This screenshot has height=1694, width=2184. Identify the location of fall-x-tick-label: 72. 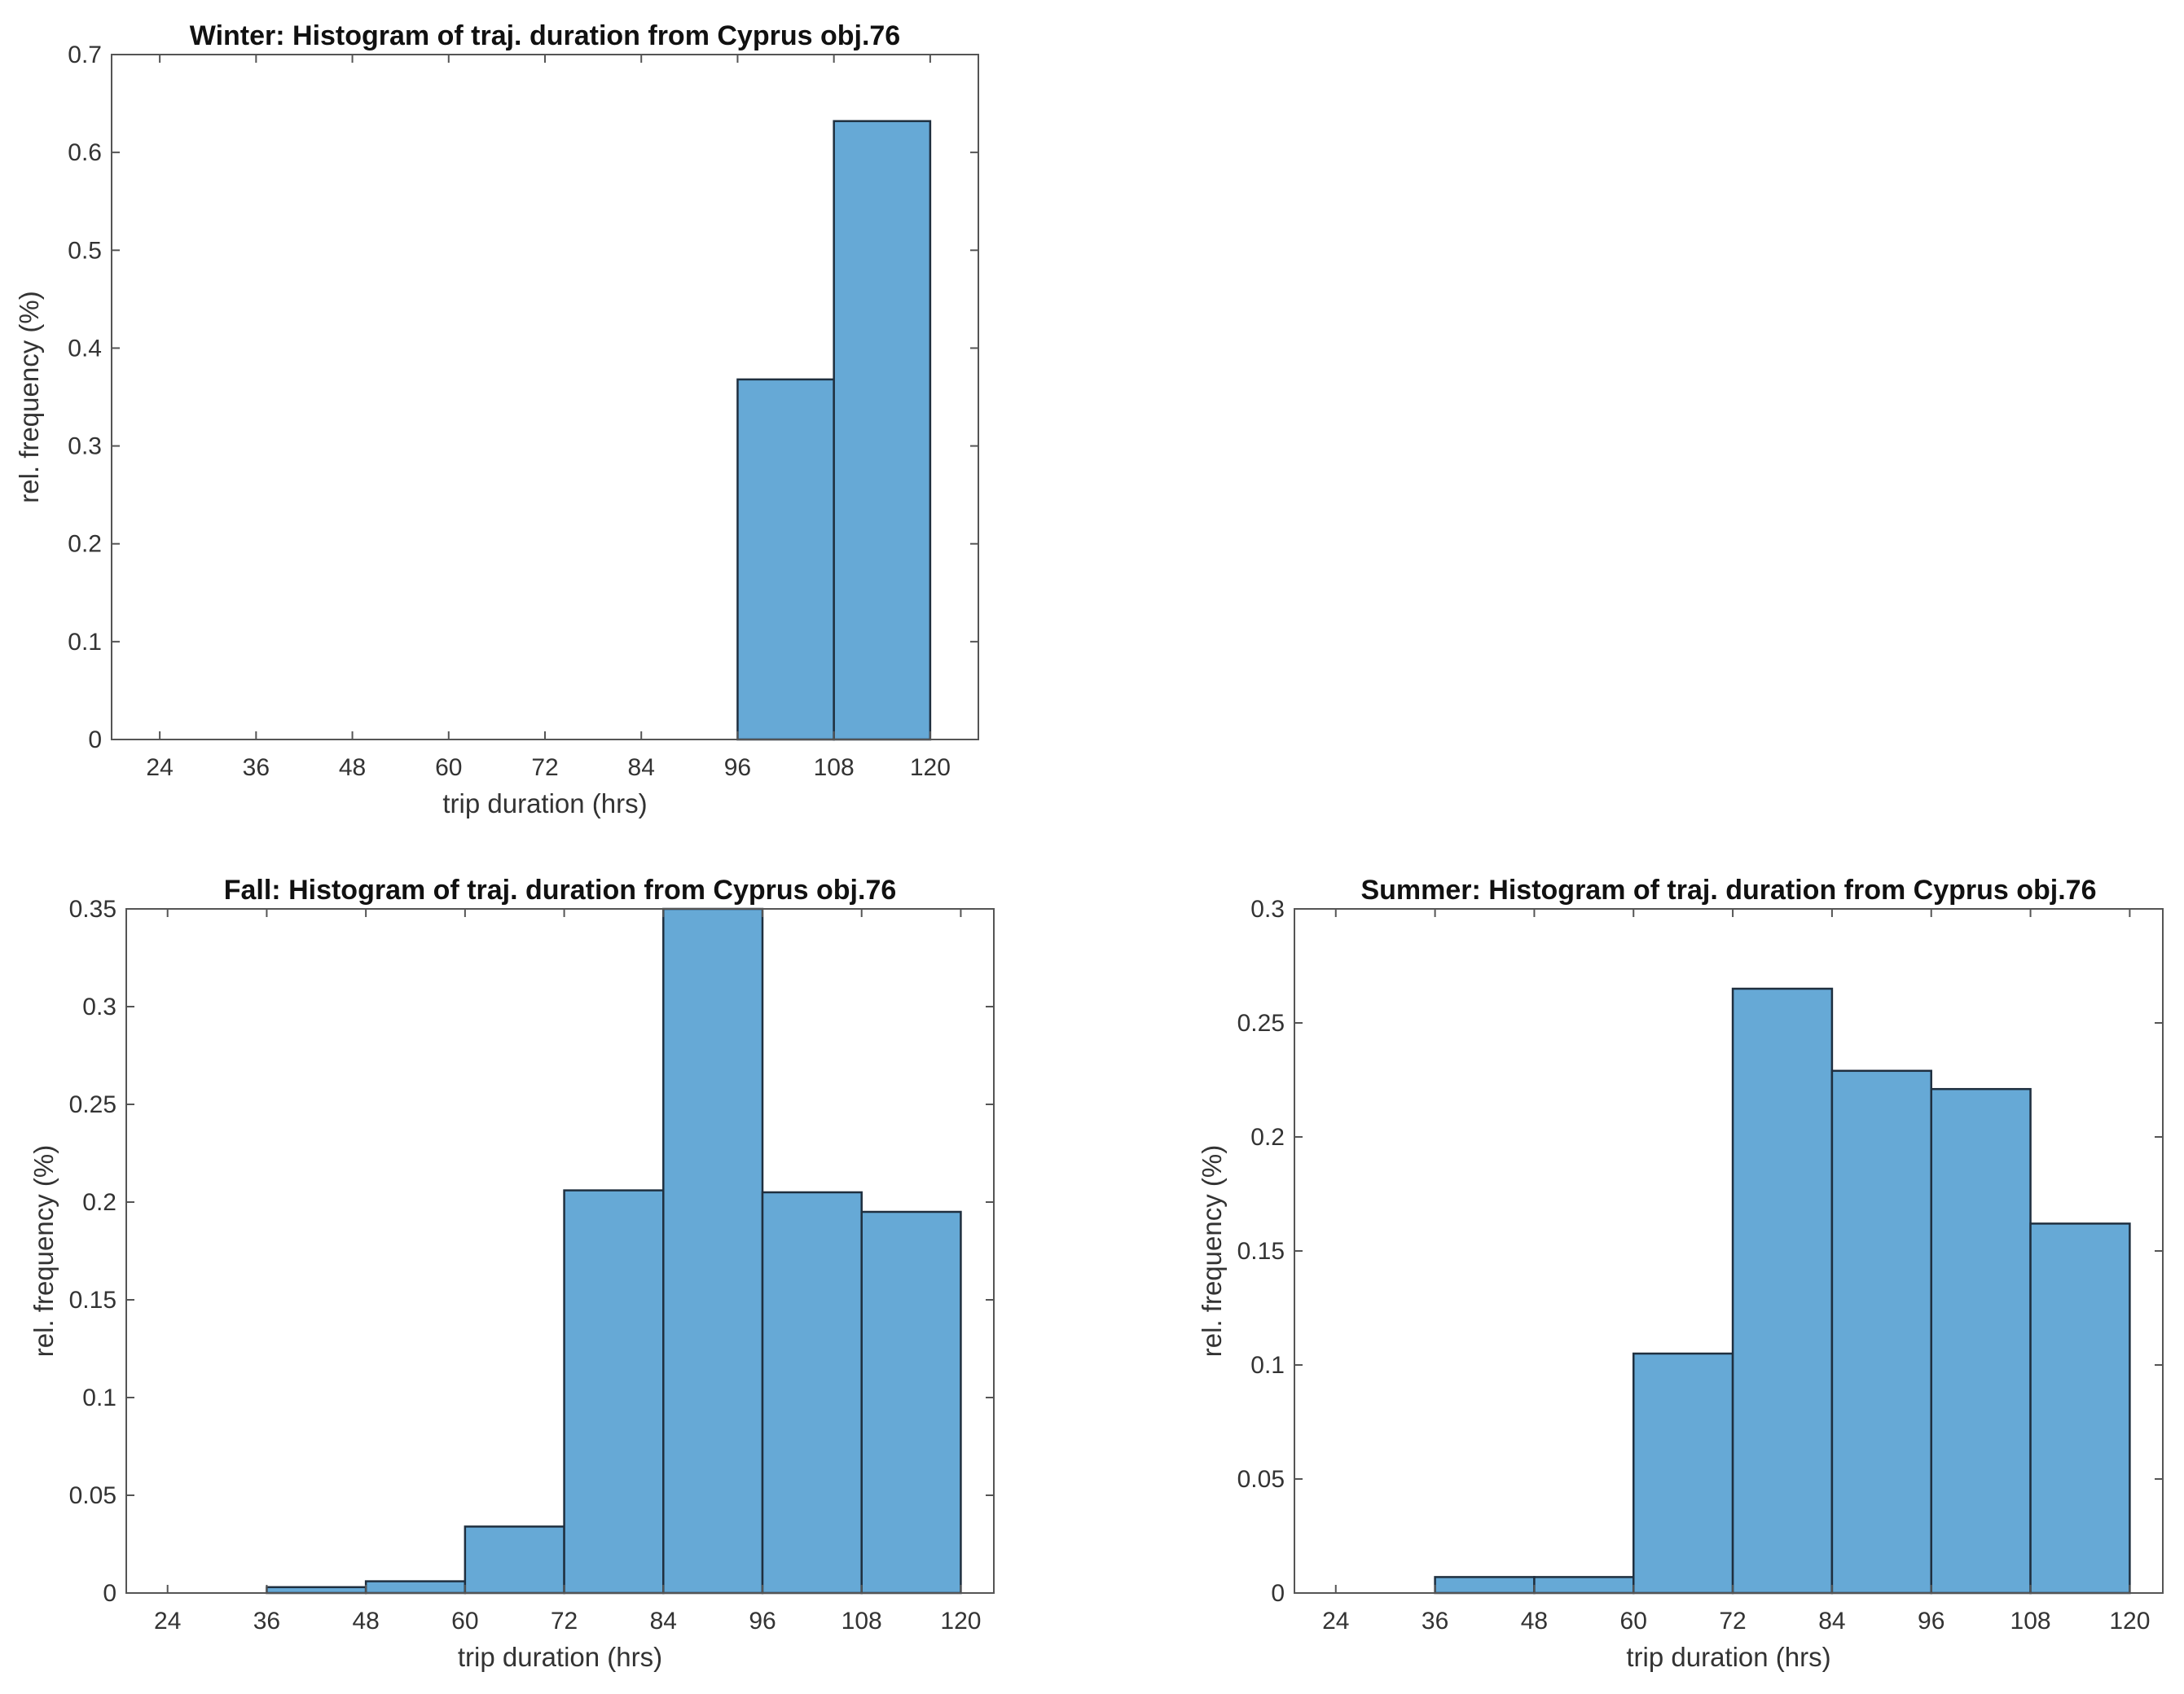
(564, 1621).